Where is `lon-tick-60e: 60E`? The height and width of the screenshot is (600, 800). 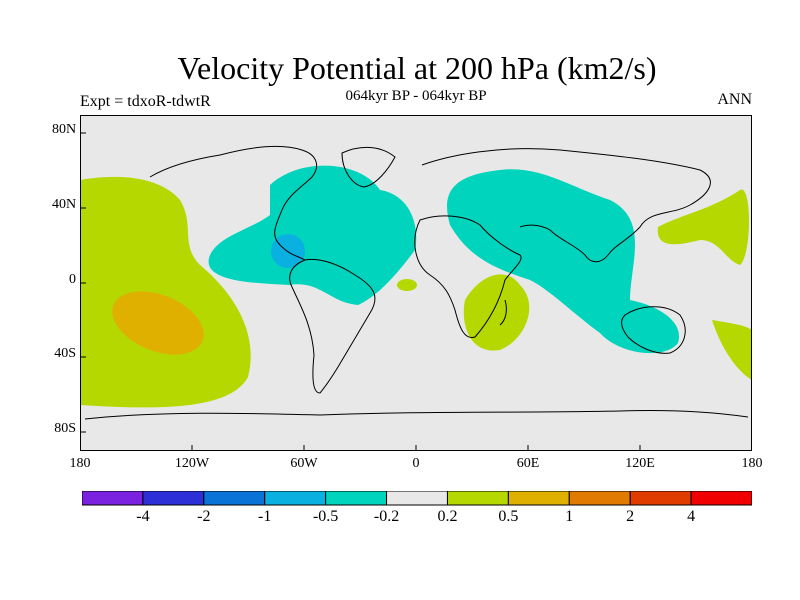
lon-tick-60e: 60E is located at coordinates (528, 463).